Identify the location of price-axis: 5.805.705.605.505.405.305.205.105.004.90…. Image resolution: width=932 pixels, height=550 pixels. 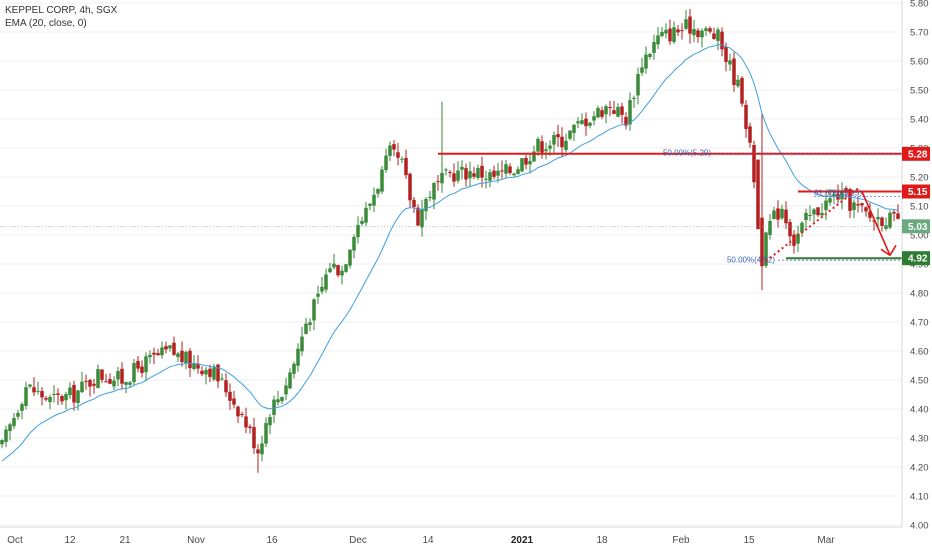
(915, 266).